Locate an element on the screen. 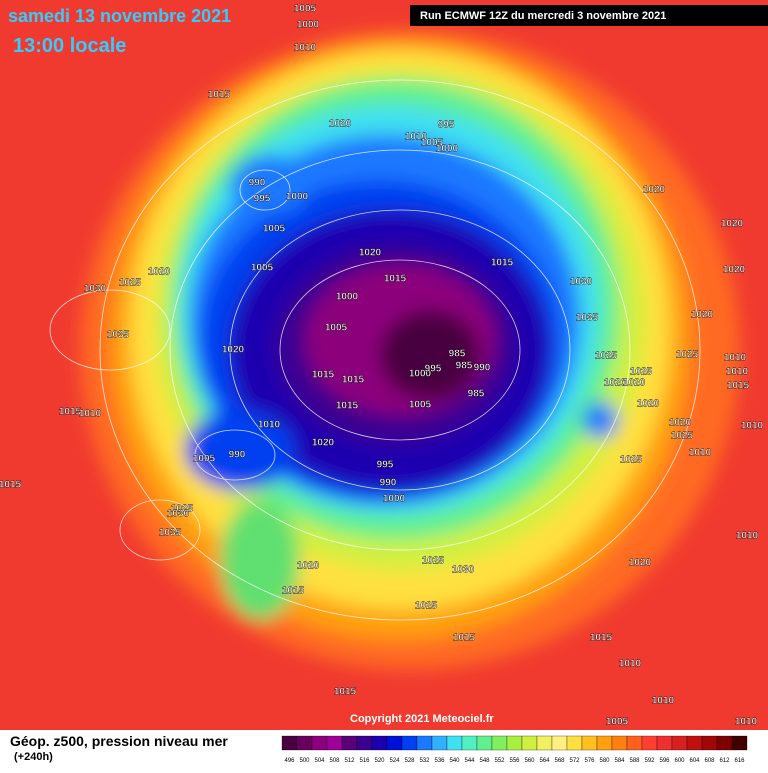 The image size is (768, 773). legend-label: 564 is located at coordinates (544, 761).